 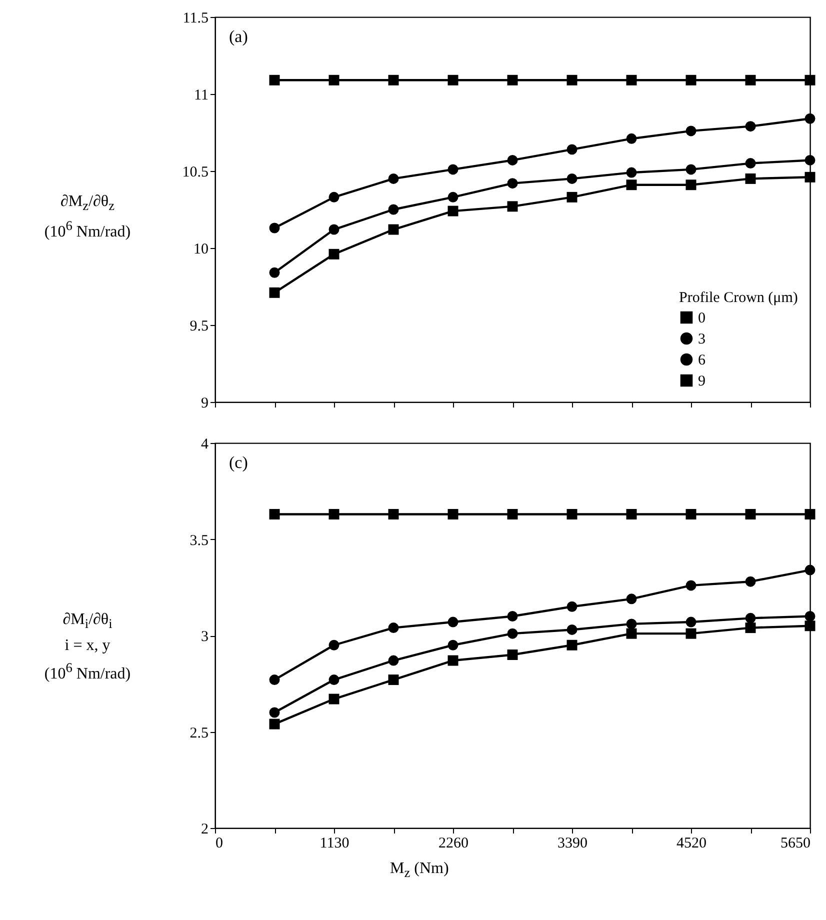 What do you see at coordinates (702, 360) in the screenshot?
I see `legend-label: 6` at bounding box center [702, 360].